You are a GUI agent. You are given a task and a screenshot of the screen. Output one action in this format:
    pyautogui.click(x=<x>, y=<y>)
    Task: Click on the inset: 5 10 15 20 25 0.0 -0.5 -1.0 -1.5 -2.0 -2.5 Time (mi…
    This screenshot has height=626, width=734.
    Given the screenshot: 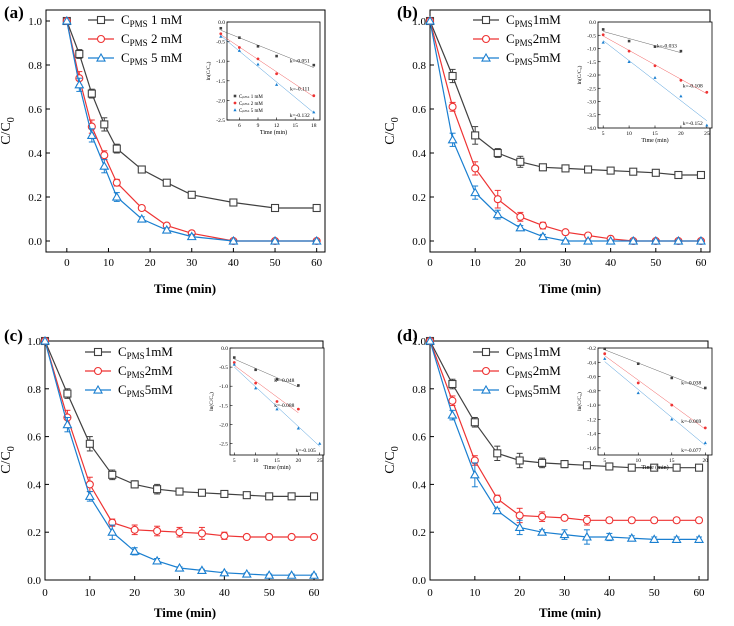 What is the action you would take?
    pyautogui.click(x=266, y=408)
    